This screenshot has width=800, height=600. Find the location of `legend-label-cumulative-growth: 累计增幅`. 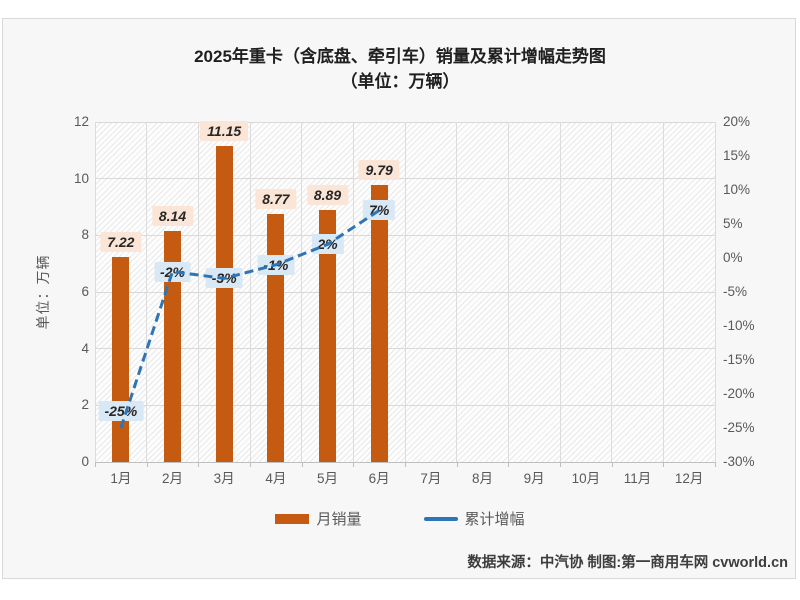

legend-label-cumulative-growth: 累计增幅 is located at coordinates (494, 519).